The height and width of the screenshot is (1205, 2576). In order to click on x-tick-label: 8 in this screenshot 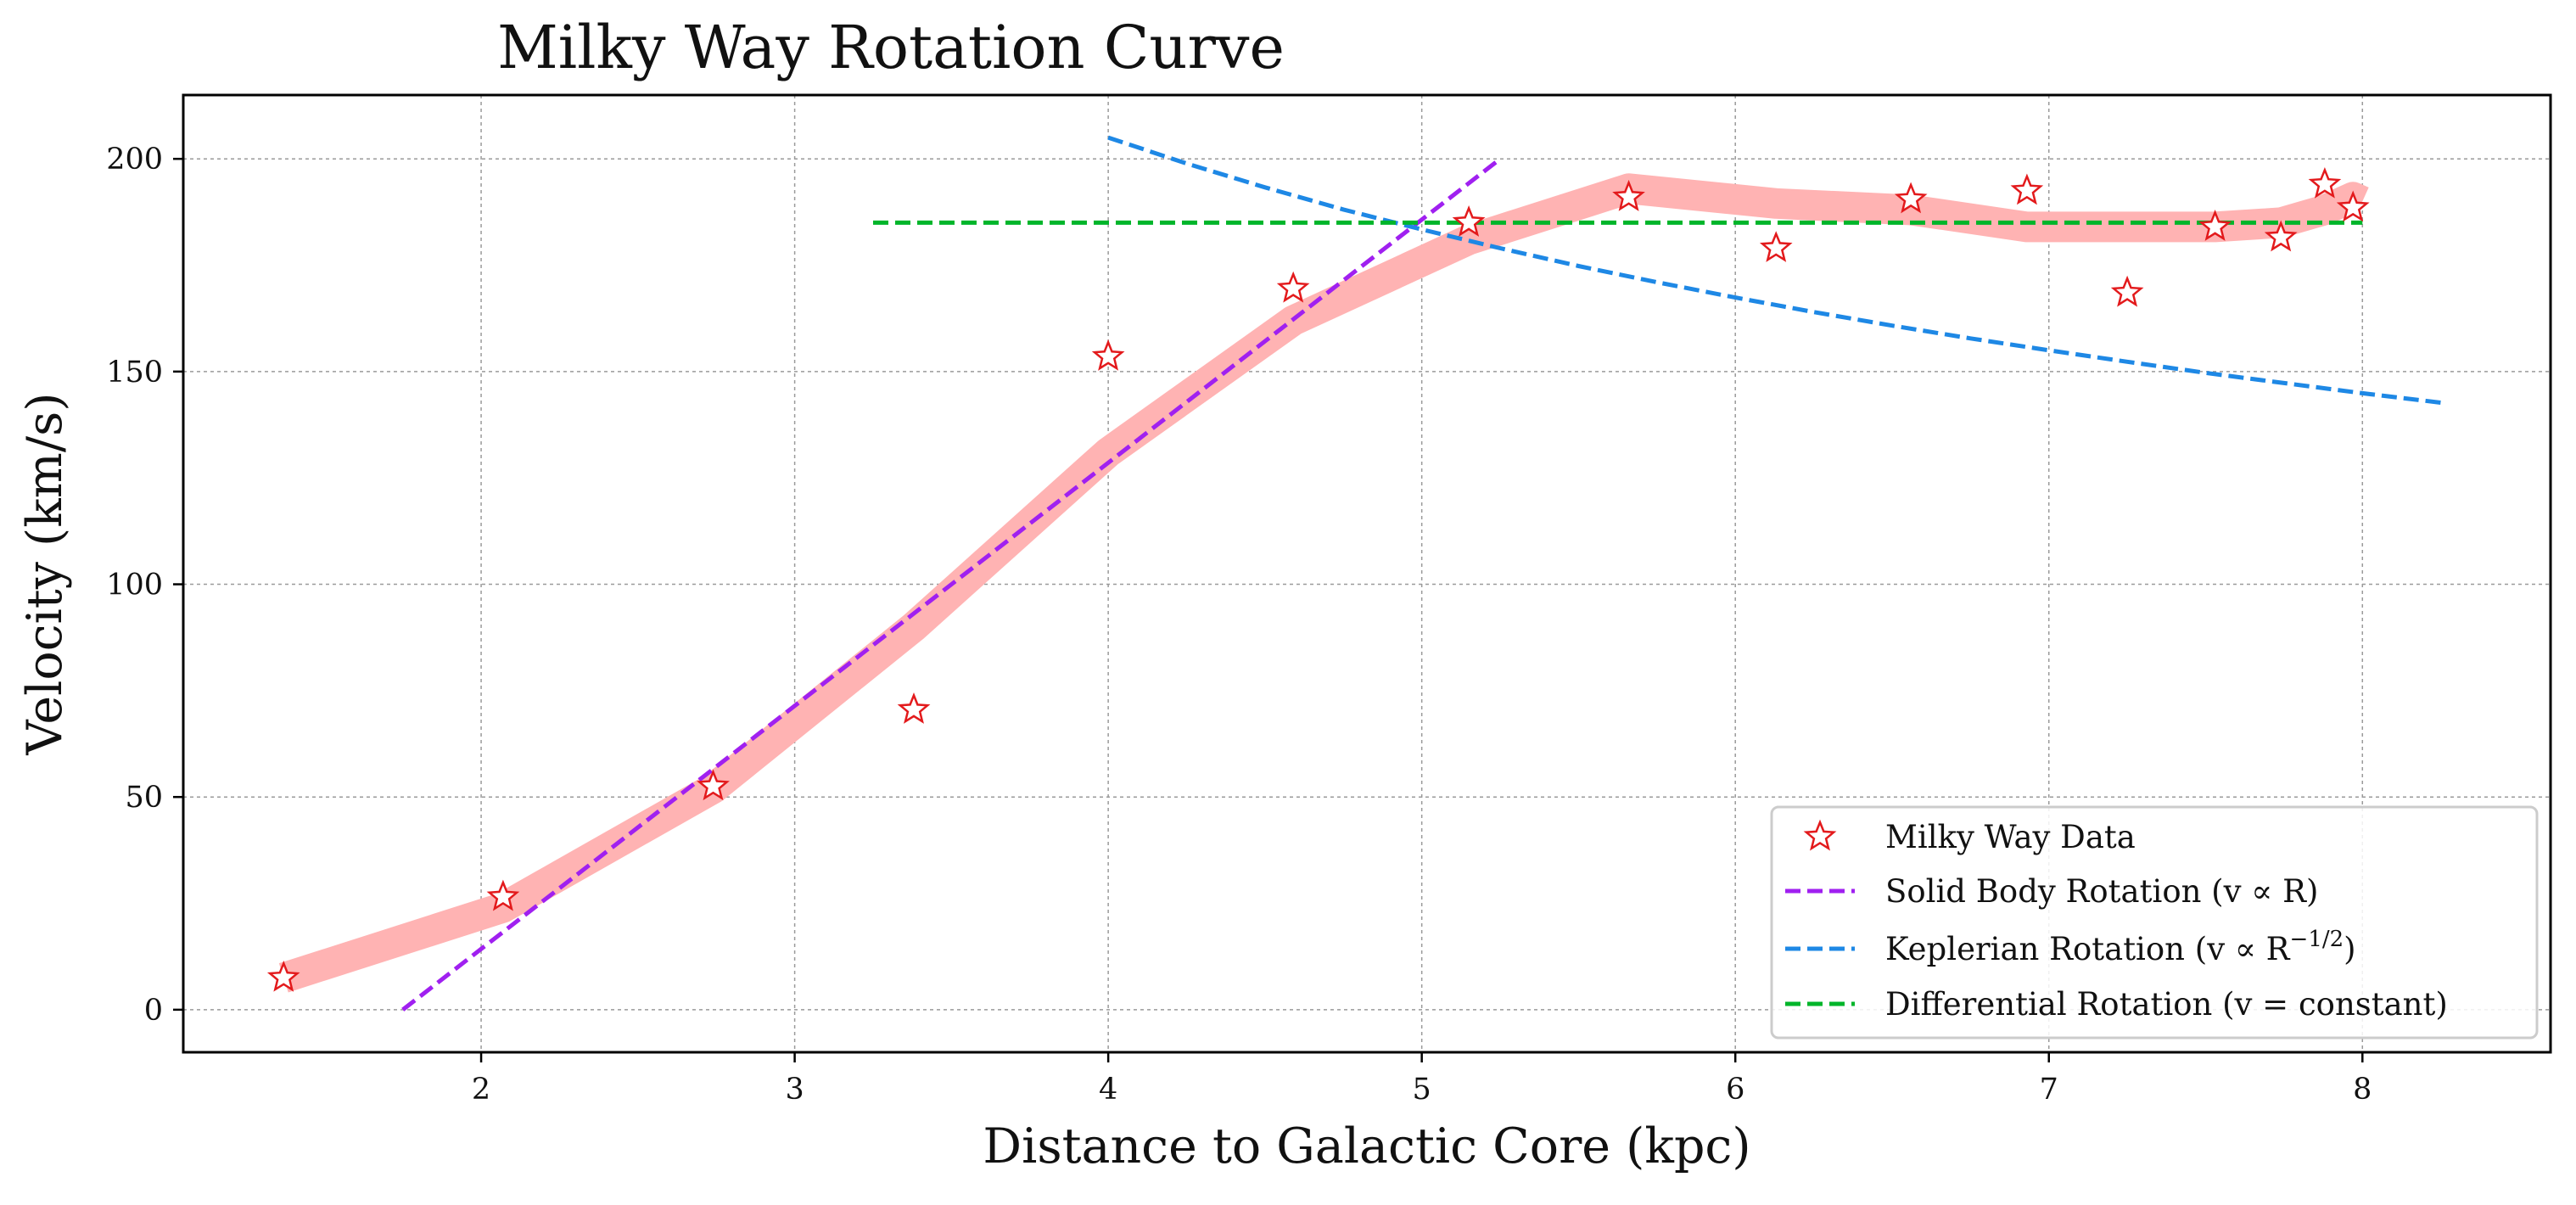, I will do `click(2362, 1090)`.